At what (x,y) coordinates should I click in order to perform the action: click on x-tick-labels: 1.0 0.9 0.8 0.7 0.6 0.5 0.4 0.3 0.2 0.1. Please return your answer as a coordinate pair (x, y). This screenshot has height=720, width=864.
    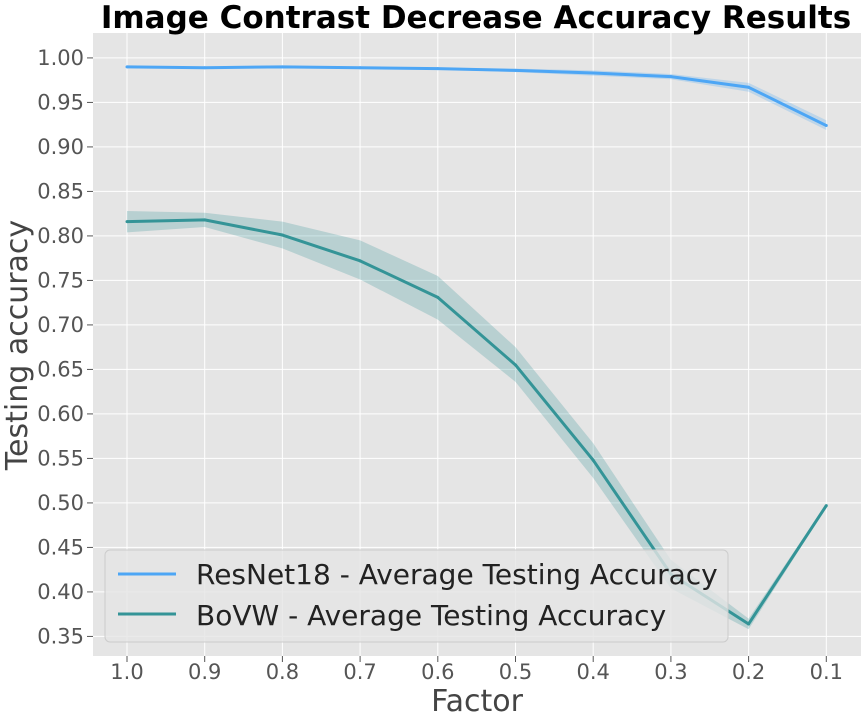
    Looking at the image, I should click on (476, 670).